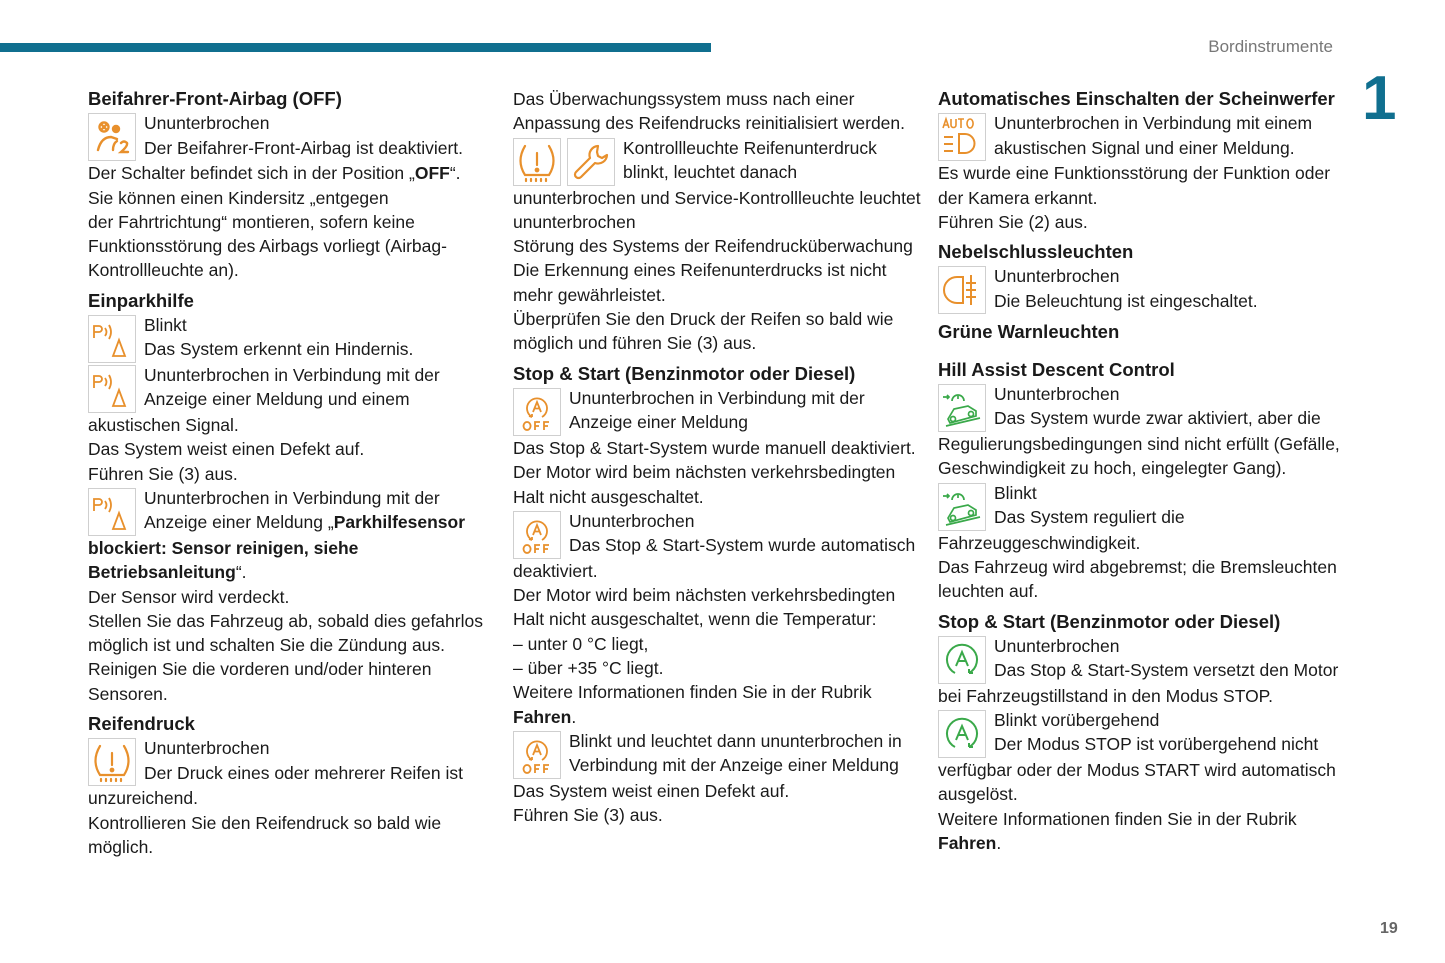  Describe the element at coordinates (734, 765) in the screenshot. I see `text-line: Verbindung mit der Anzeige einer Meldung` at that location.